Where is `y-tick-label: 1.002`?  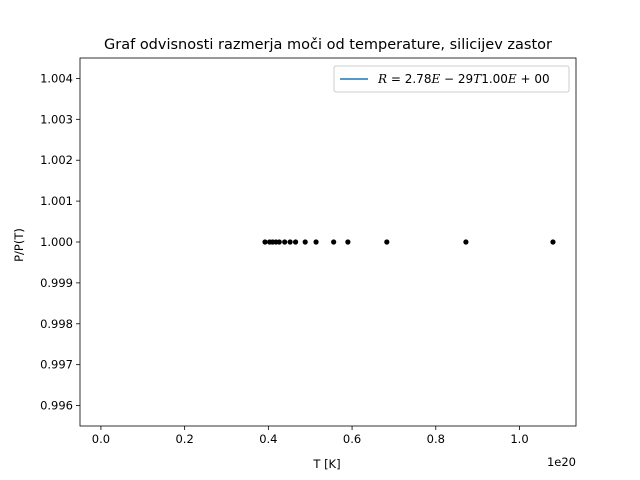 y-tick-label: 1.002 is located at coordinates (56, 160).